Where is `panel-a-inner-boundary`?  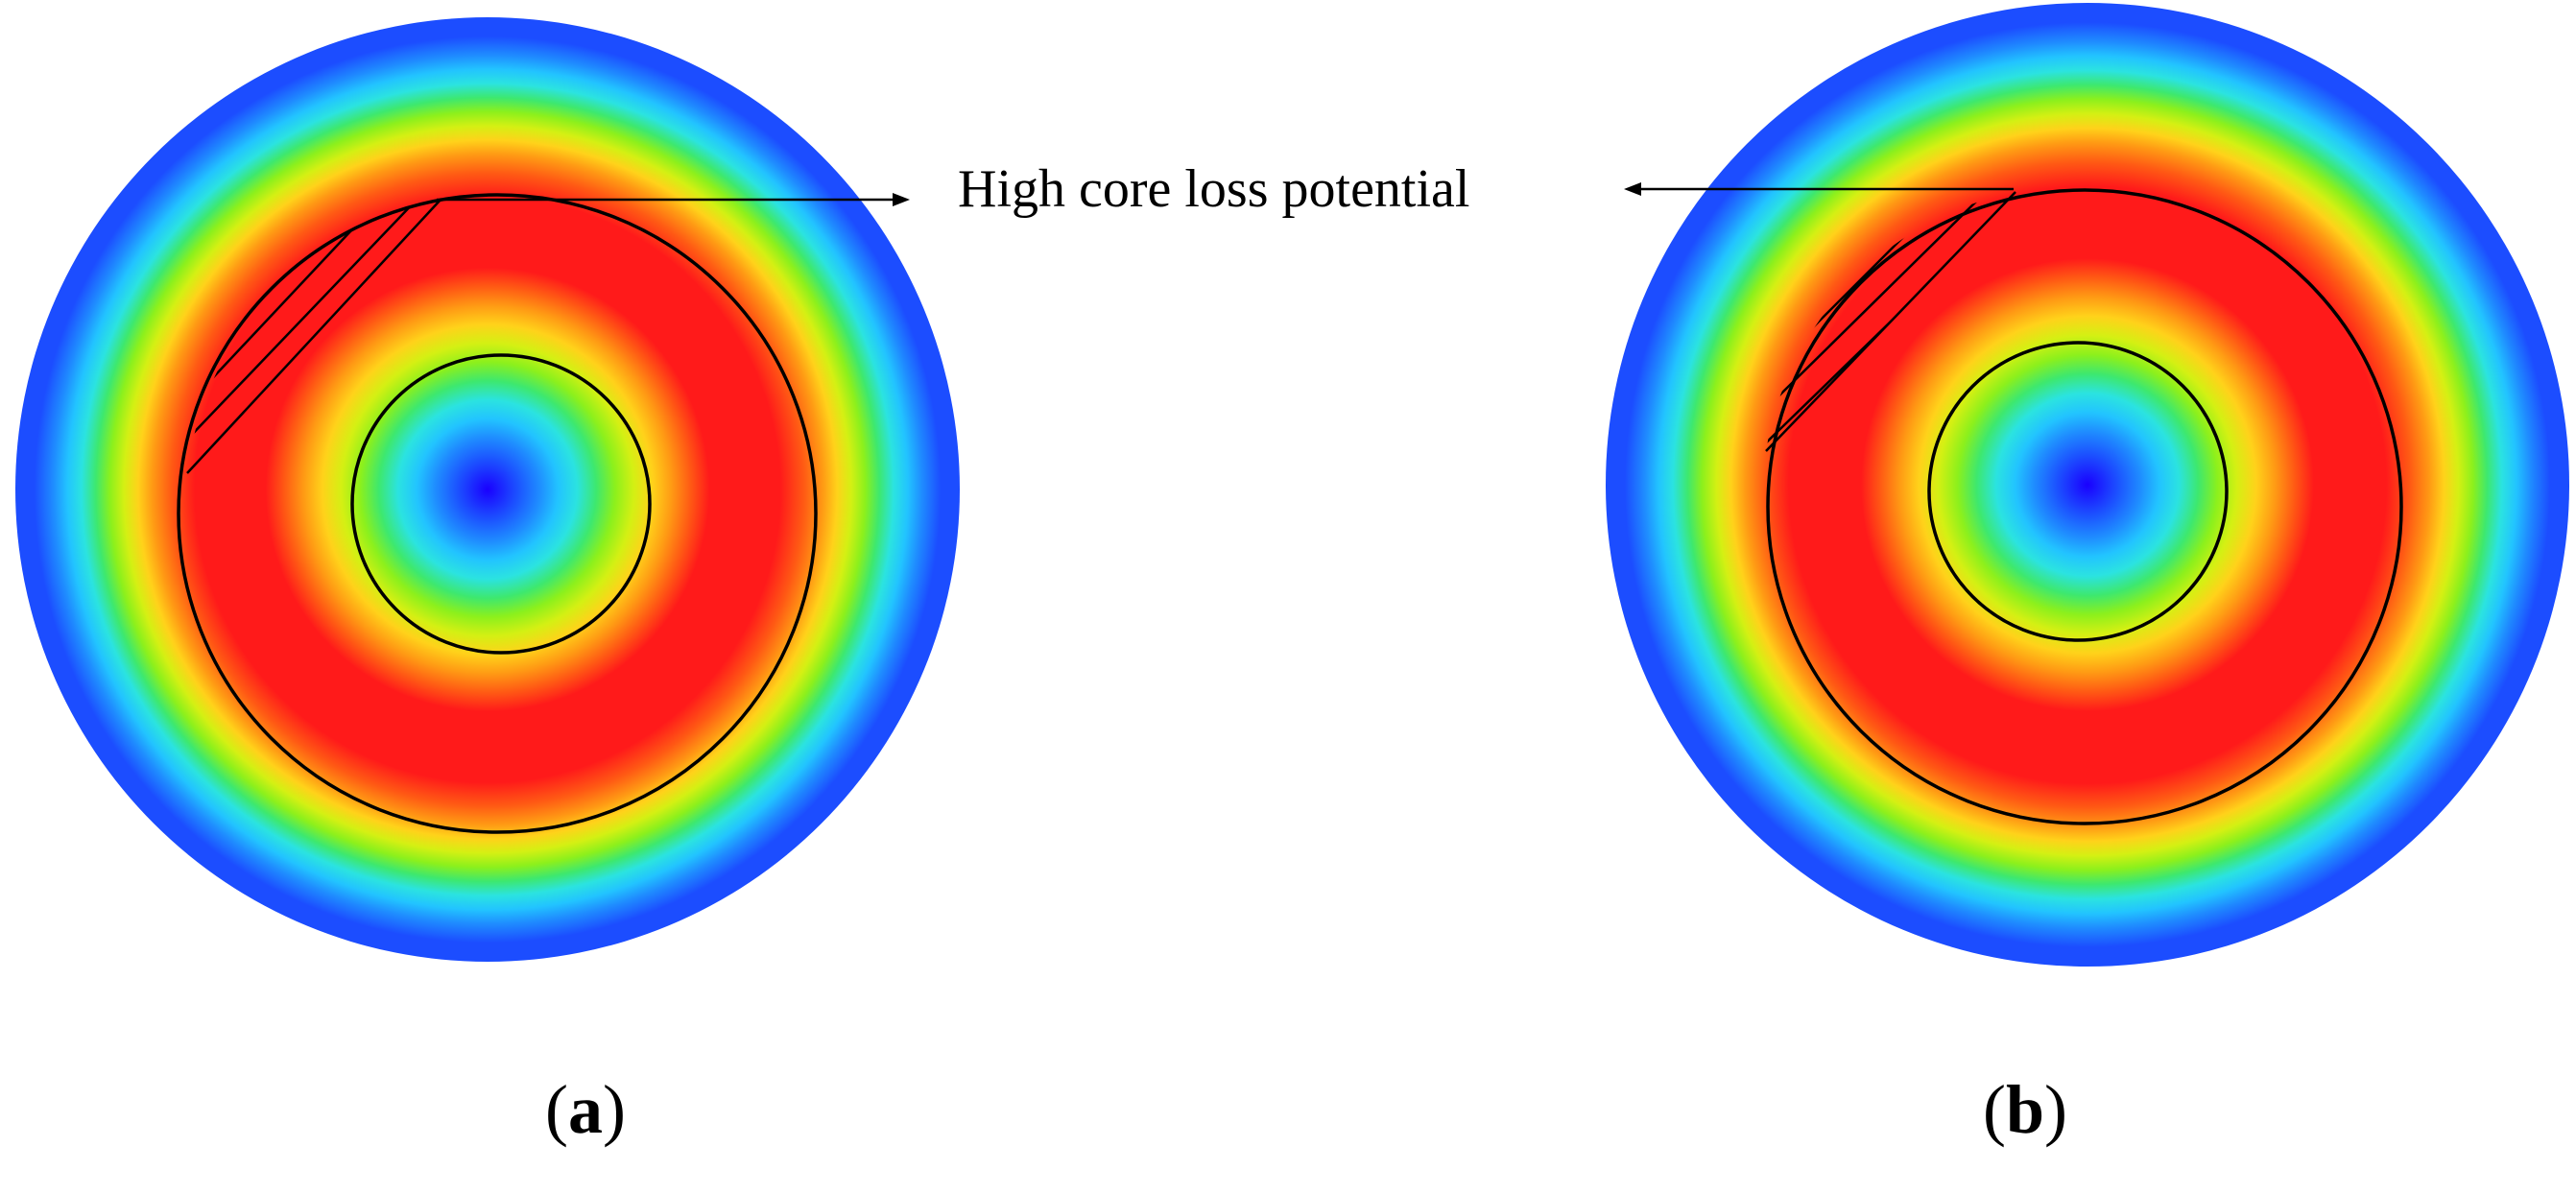
panel-a-inner-boundary is located at coordinates (501, 504).